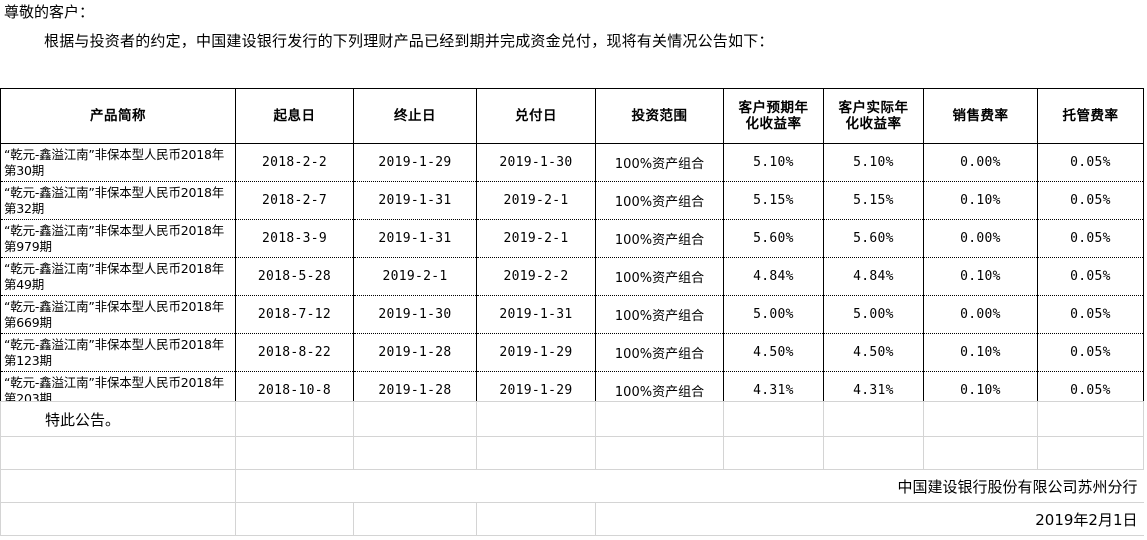 This screenshot has height=540, width=1147. Describe the element at coordinates (873, 200) in the screenshot. I see `cell-actual-rate: 5.15%` at that location.